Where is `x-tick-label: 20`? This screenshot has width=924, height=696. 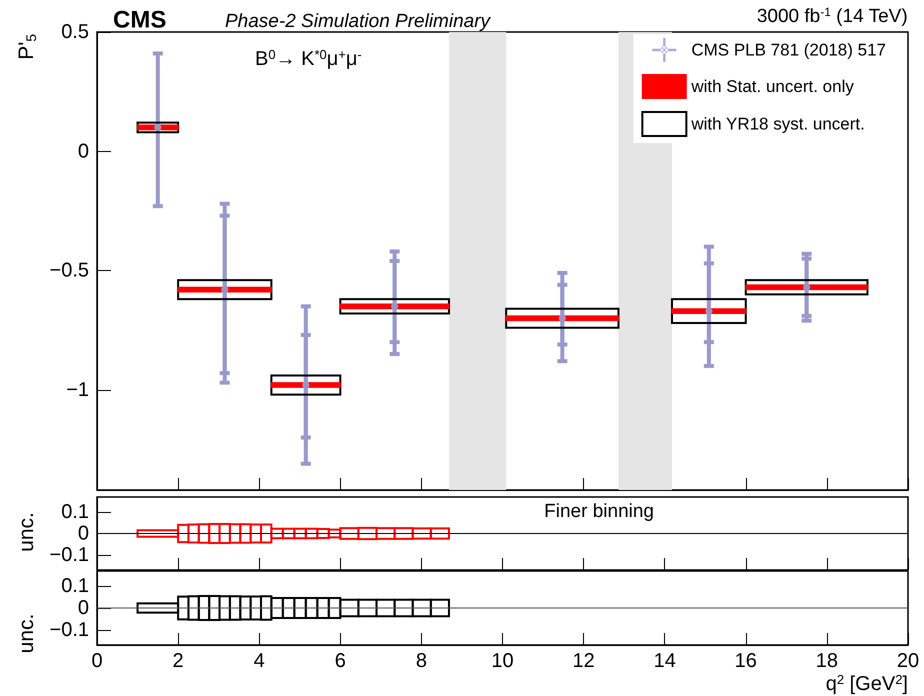 x-tick-label: 20 is located at coordinates (908, 661).